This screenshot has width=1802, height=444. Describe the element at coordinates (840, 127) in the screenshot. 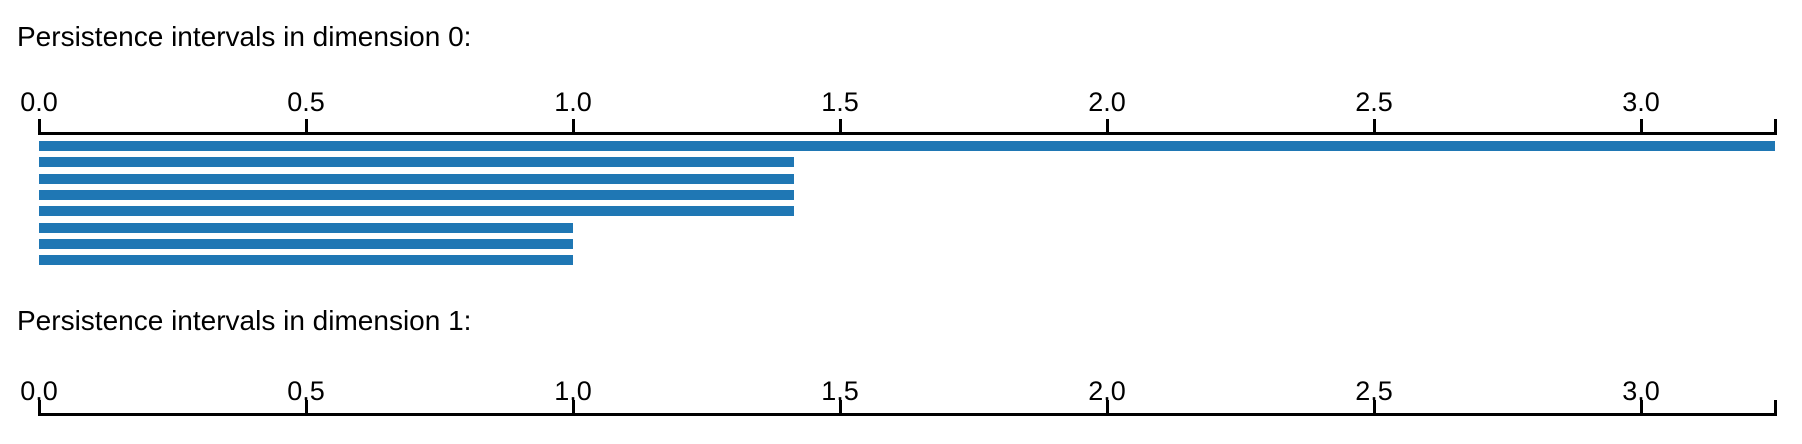

I see `dim0-tick-1.5` at that location.